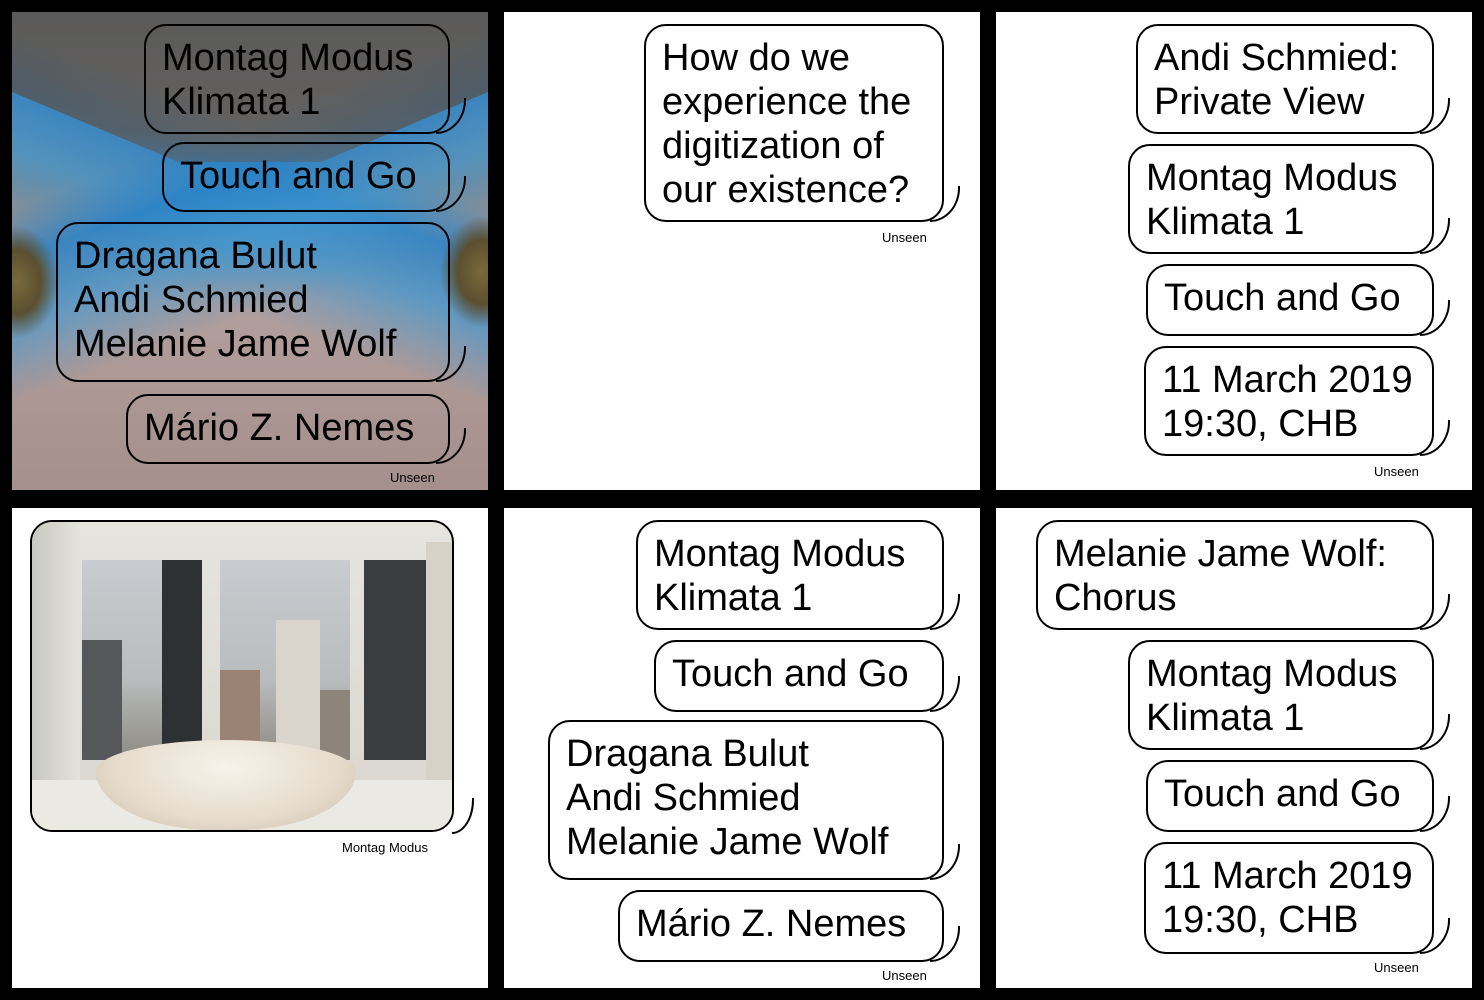 This screenshot has height=1000, width=1484. Describe the element at coordinates (1243, 575) in the screenshot. I see `speech-bubble: Melanie Jame Wolf: Chorus` at that location.